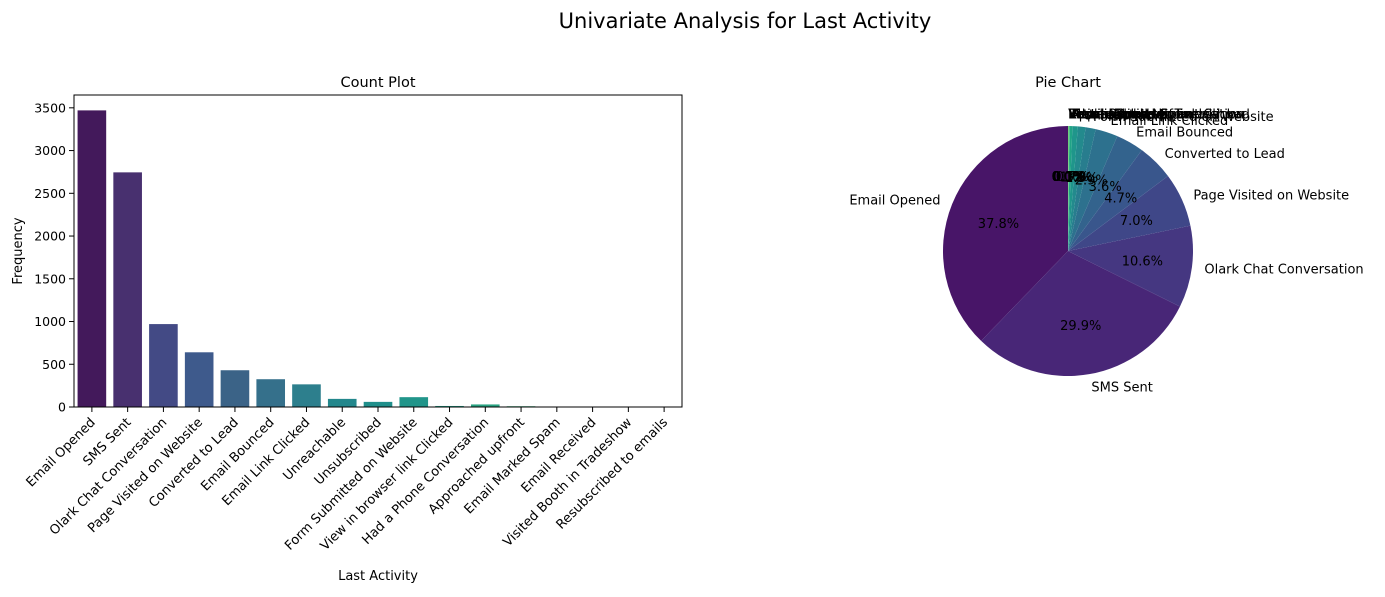 This screenshot has width=1385, height=597. What do you see at coordinates (1283, 270) in the screenshot?
I see `pie-label-olark-chat-conversation: Olark Chat Conversation` at bounding box center [1283, 270].